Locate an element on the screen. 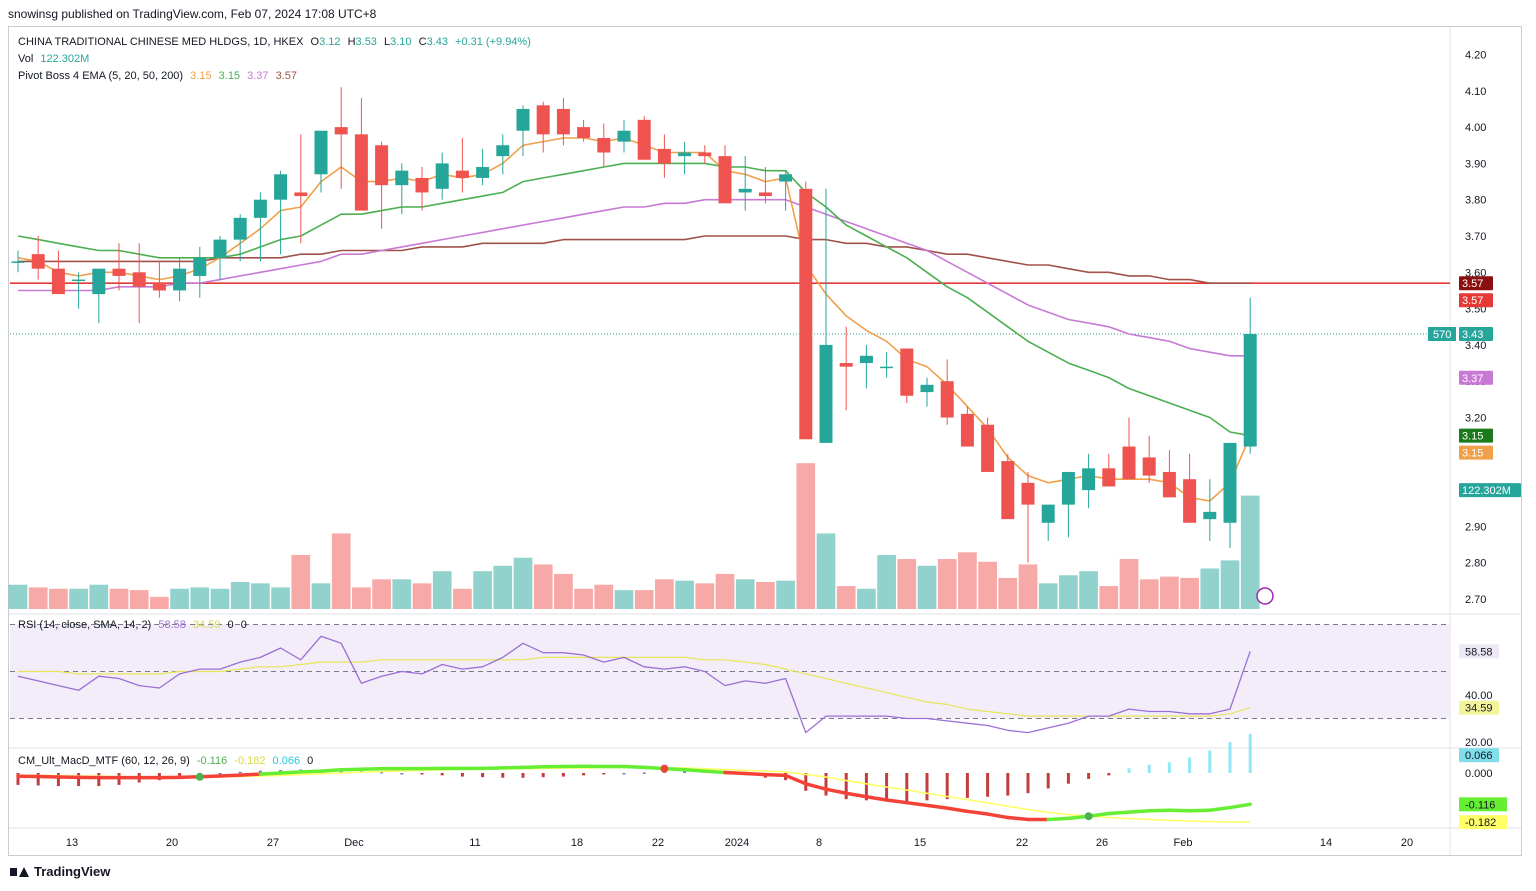 The height and width of the screenshot is (891, 1536). ema200-value: 3.57 is located at coordinates (286, 76).